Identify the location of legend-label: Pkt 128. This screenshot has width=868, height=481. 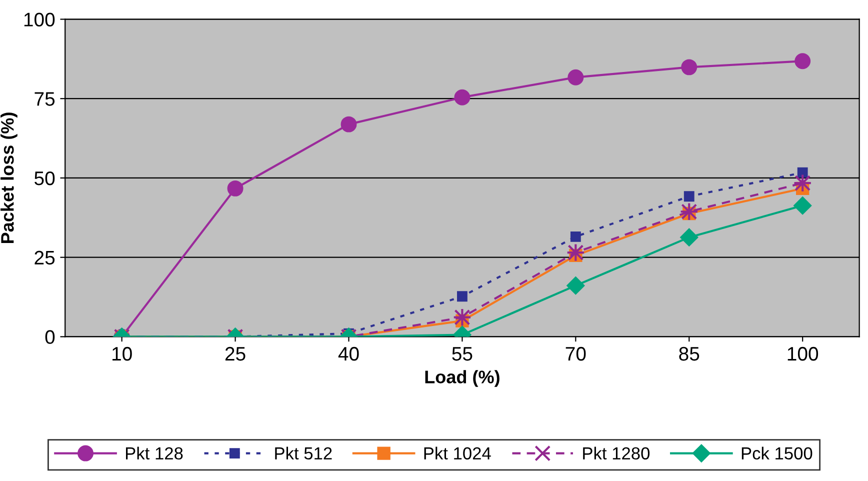
(154, 453).